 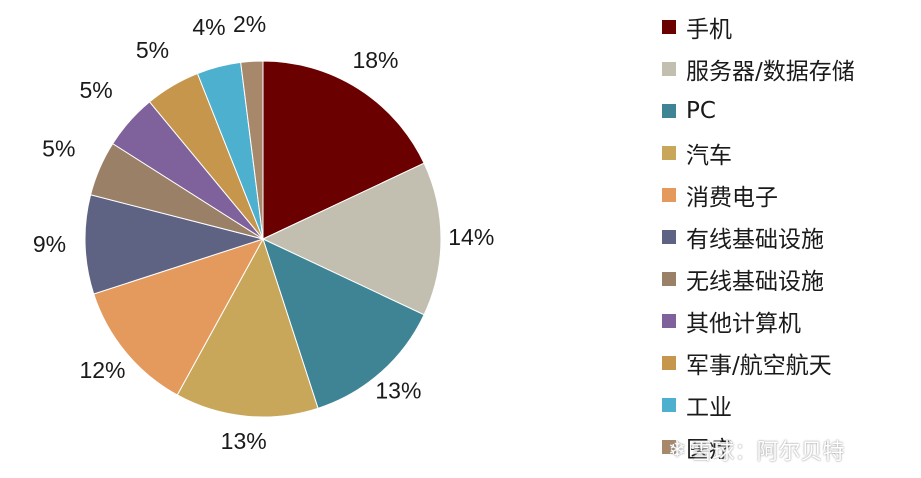 I want to click on legend-item: 医疗, so click(x=791, y=447).